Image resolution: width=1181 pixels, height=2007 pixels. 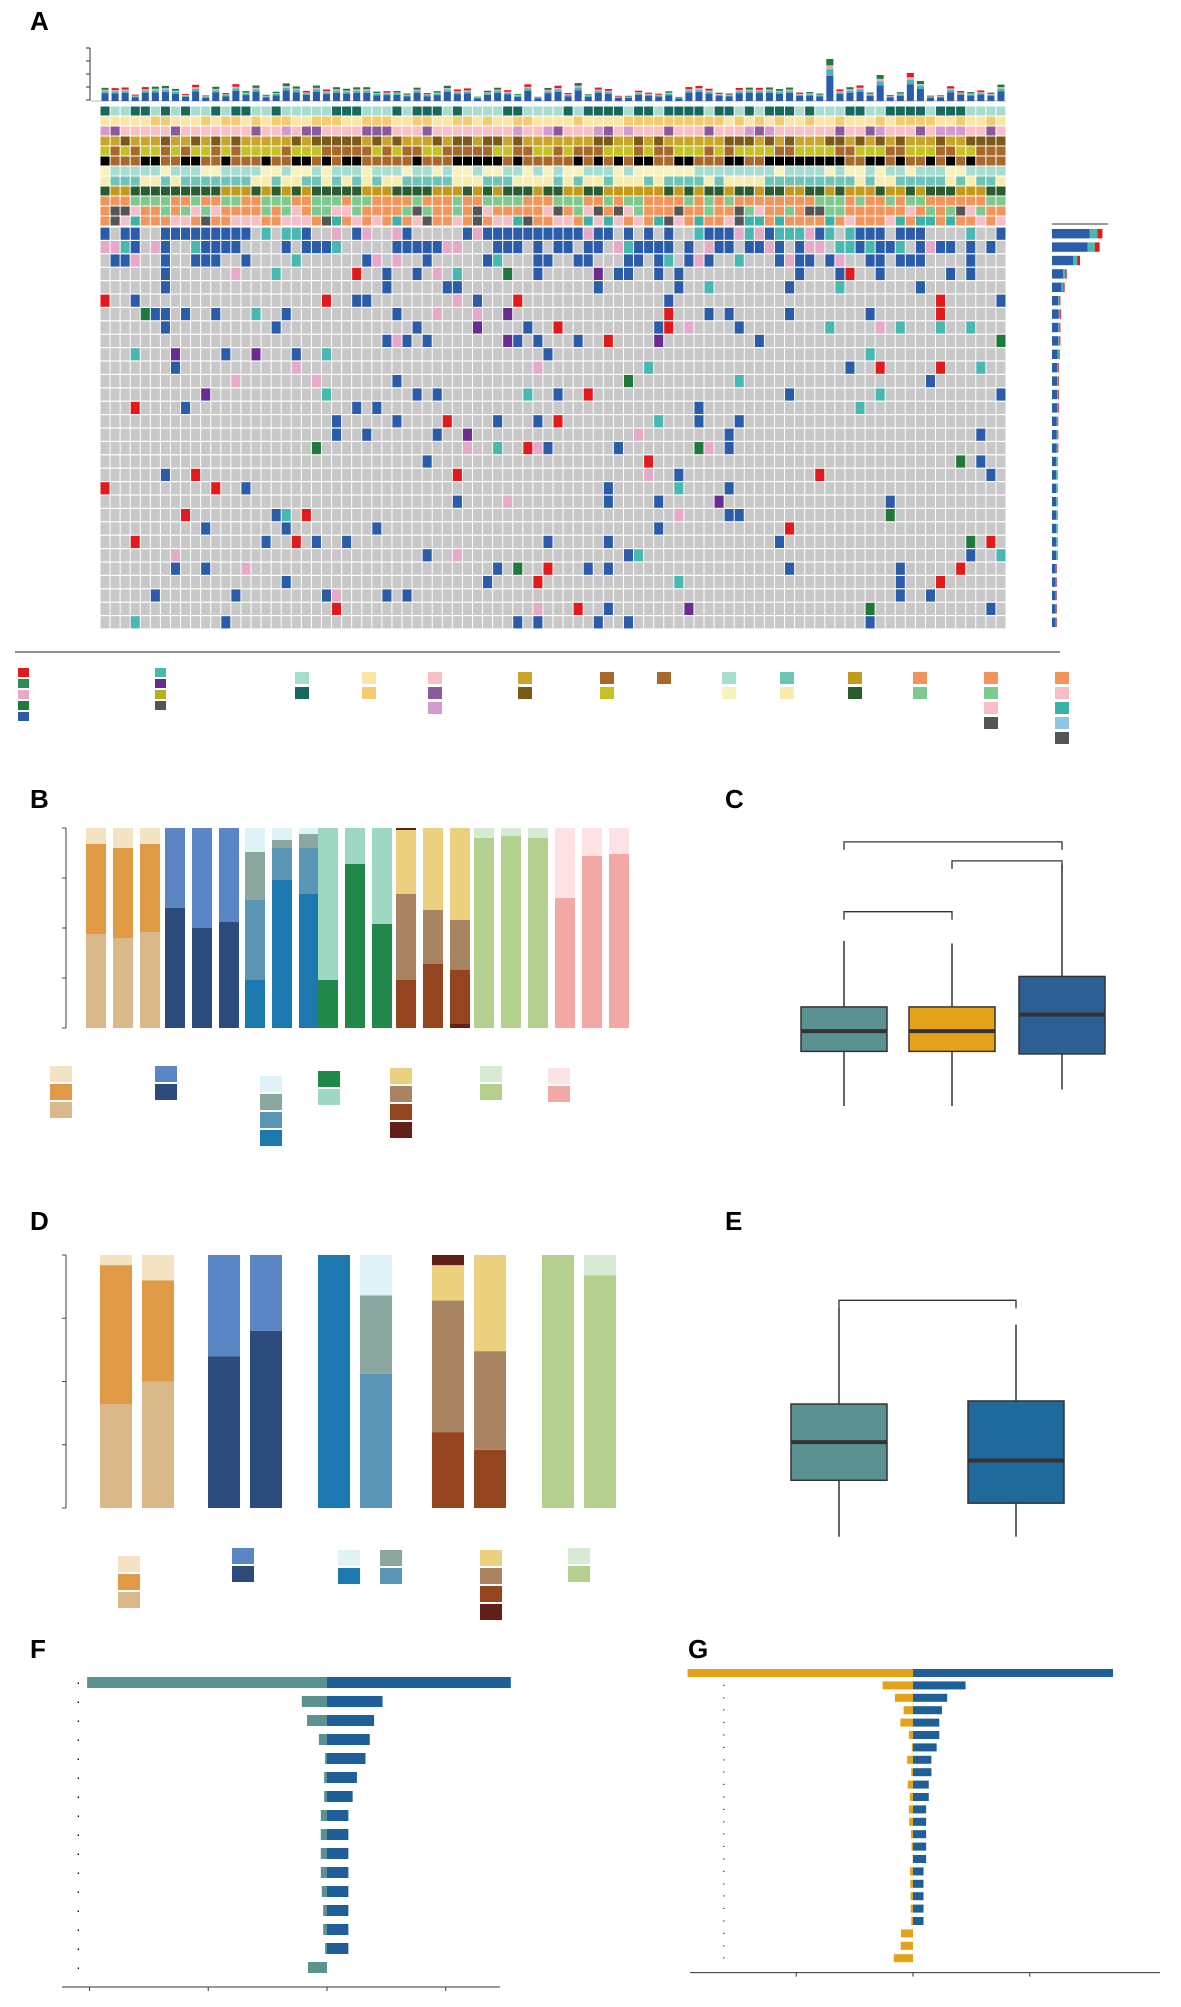 What do you see at coordinates (546, 74) in the screenshot?
I see `top-mutation-burden-bars` at bounding box center [546, 74].